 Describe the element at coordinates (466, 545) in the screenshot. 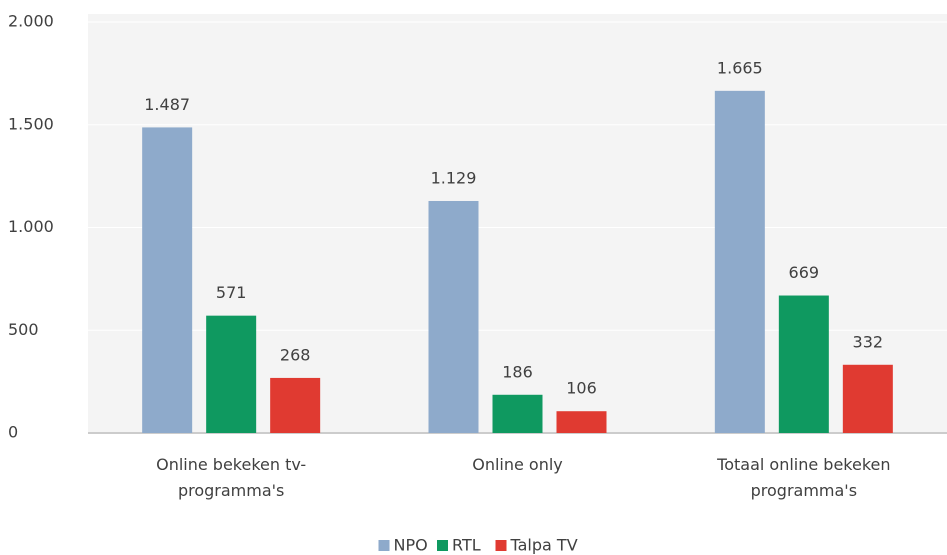

I see `legend-label: RTL` at that location.